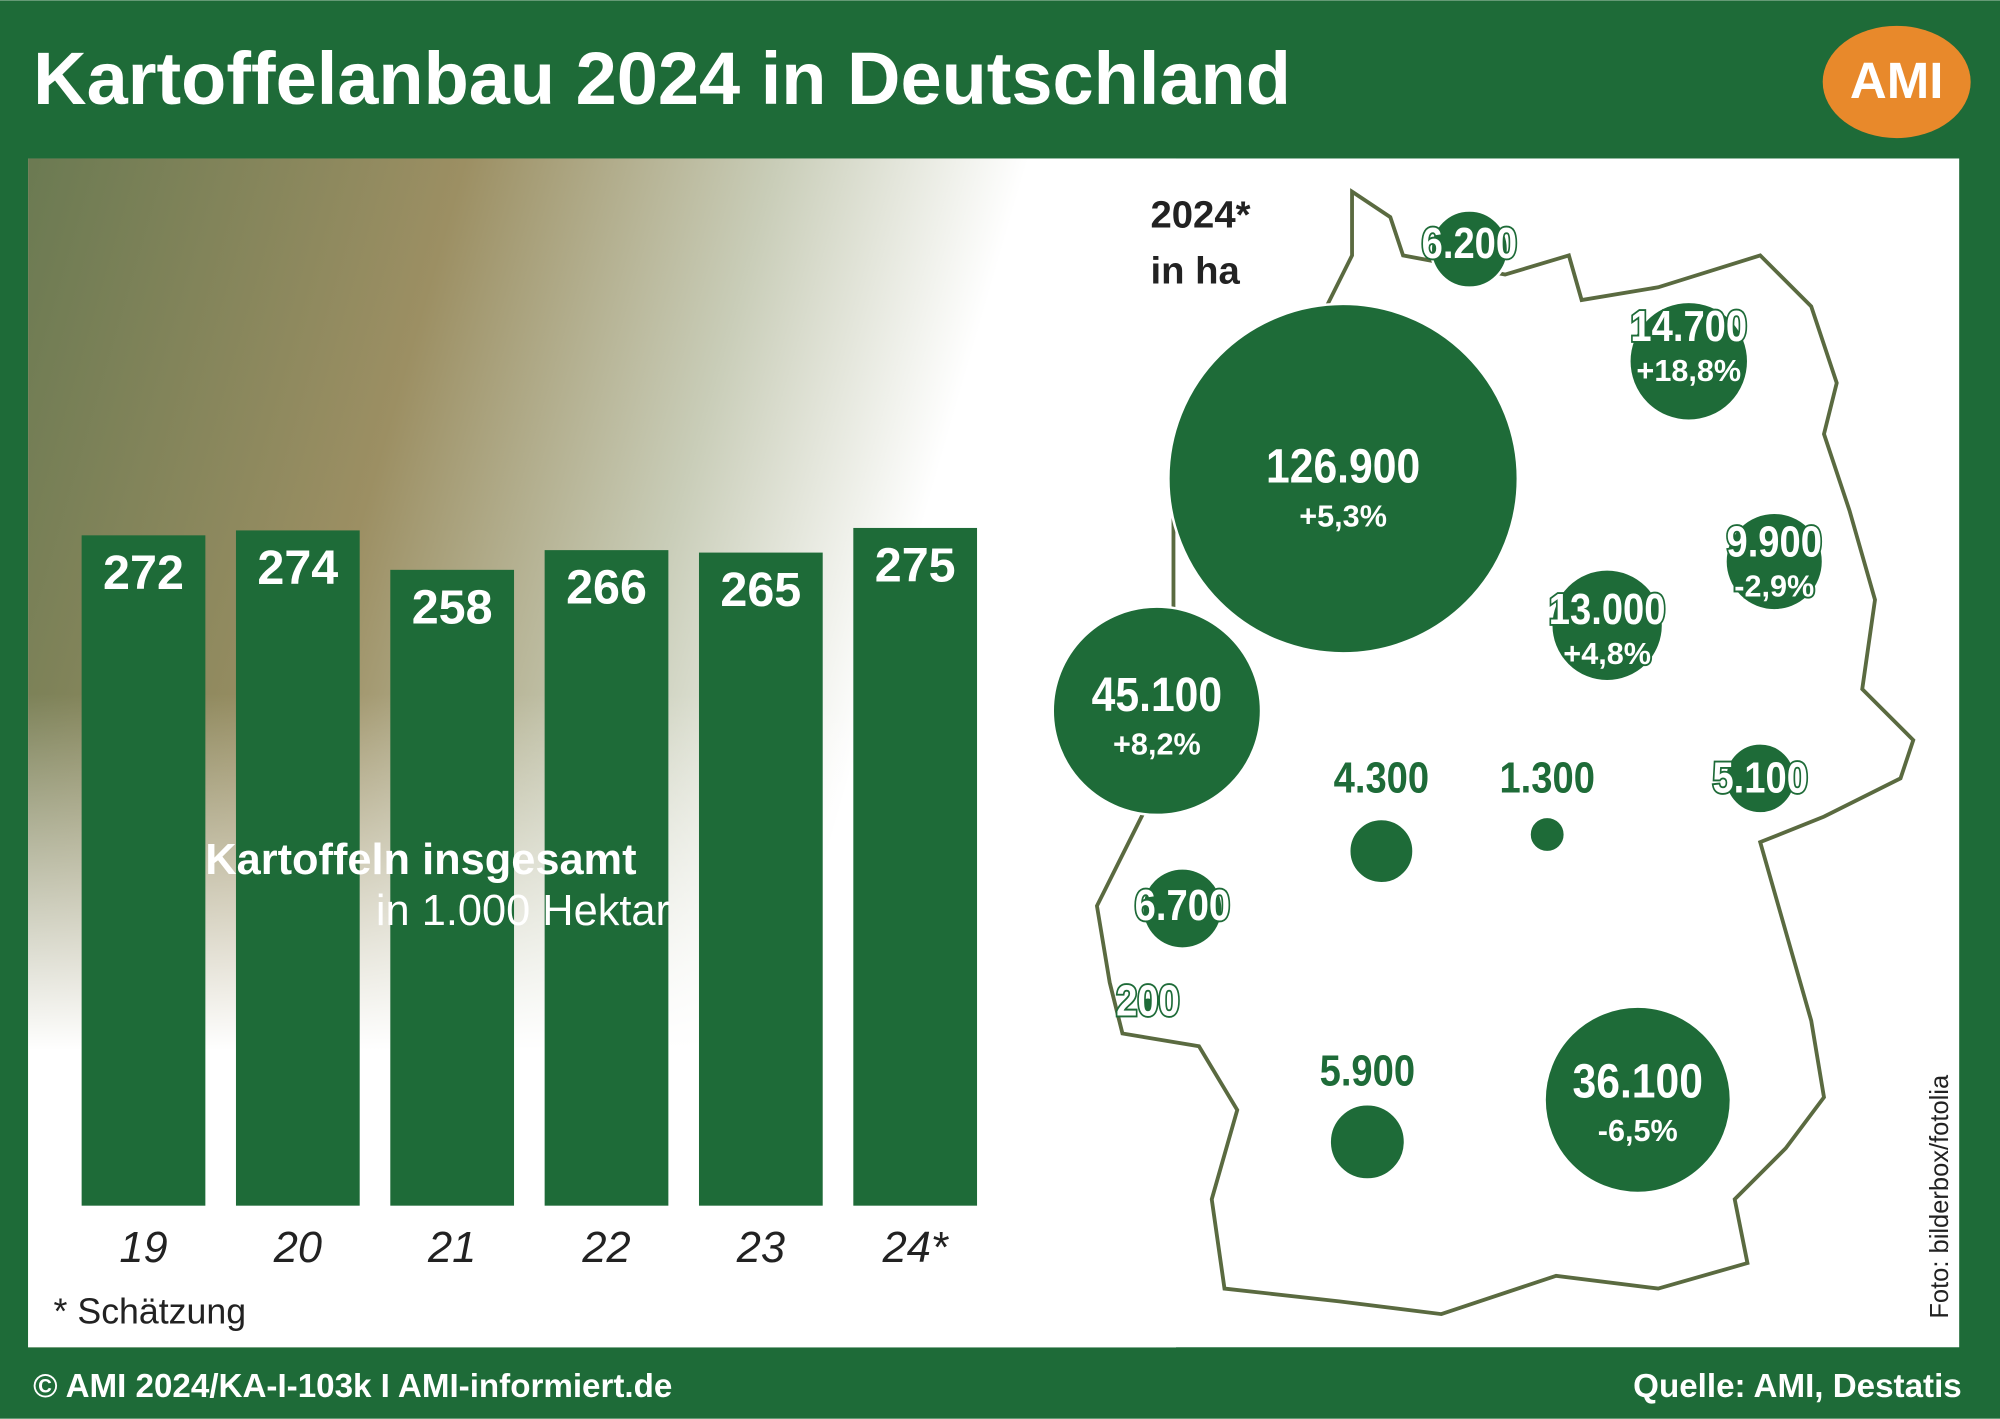 The width and height of the screenshot is (2000, 1419). Describe the element at coordinates (916, 1248) in the screenshot. I see `x-tick-label: 24*` at that location.